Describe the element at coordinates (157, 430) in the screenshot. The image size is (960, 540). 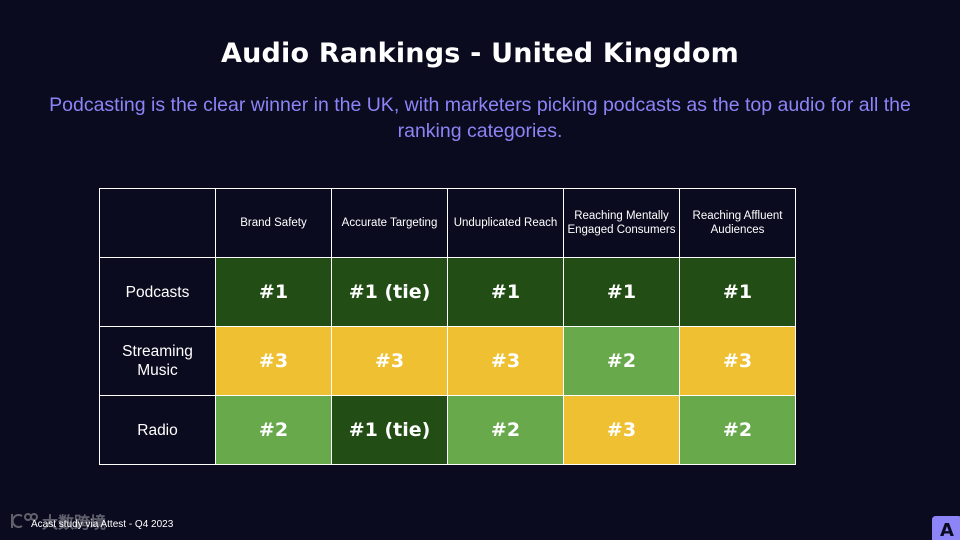
I see `row-header: Radio` at that location.